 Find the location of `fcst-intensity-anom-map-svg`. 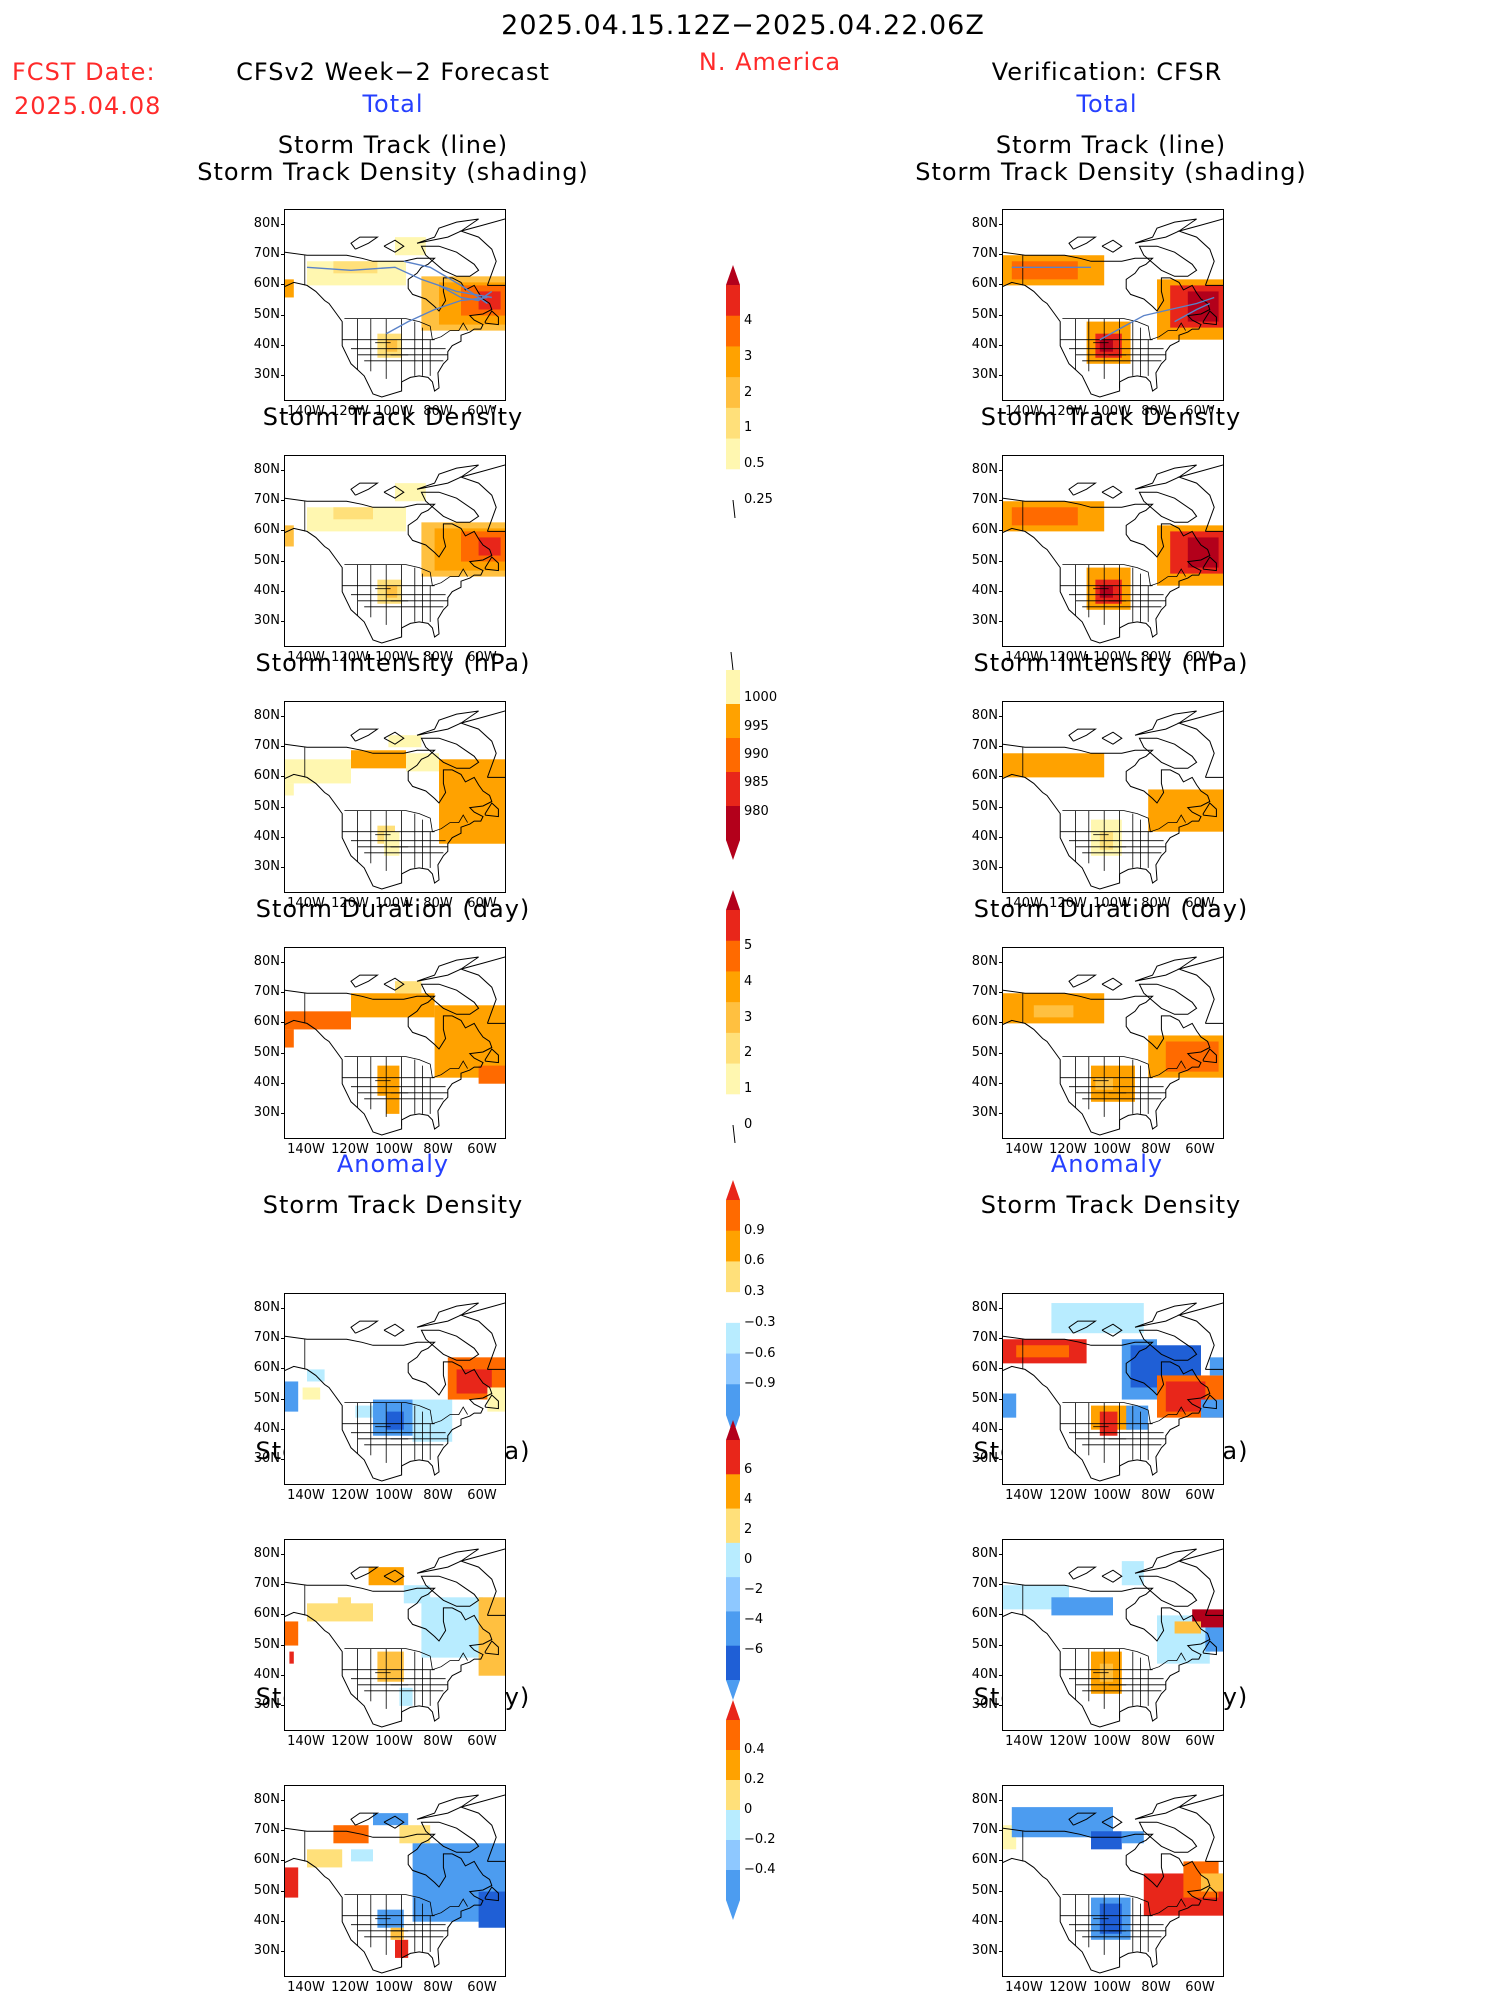

fcst-intensity-anom-map-svg is located at coordinates (395, 1638).